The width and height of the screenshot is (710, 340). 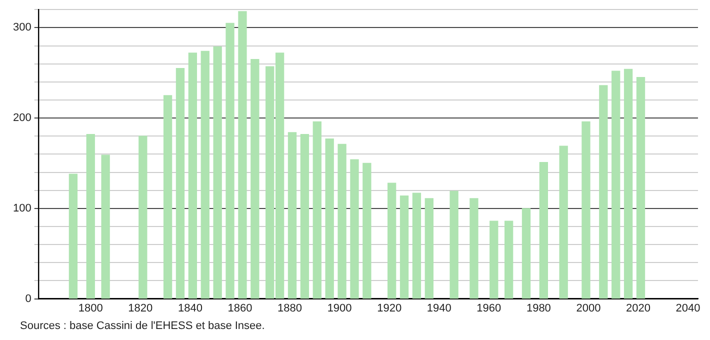 What do you see at coordinates (538, 308) in the screenshot?
I see `x-tick-label: 1980` at bounding box center [538, 308].